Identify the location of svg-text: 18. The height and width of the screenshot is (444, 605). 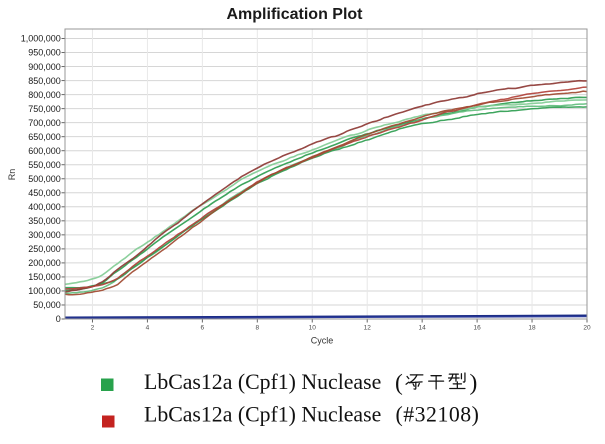
(532, 328).